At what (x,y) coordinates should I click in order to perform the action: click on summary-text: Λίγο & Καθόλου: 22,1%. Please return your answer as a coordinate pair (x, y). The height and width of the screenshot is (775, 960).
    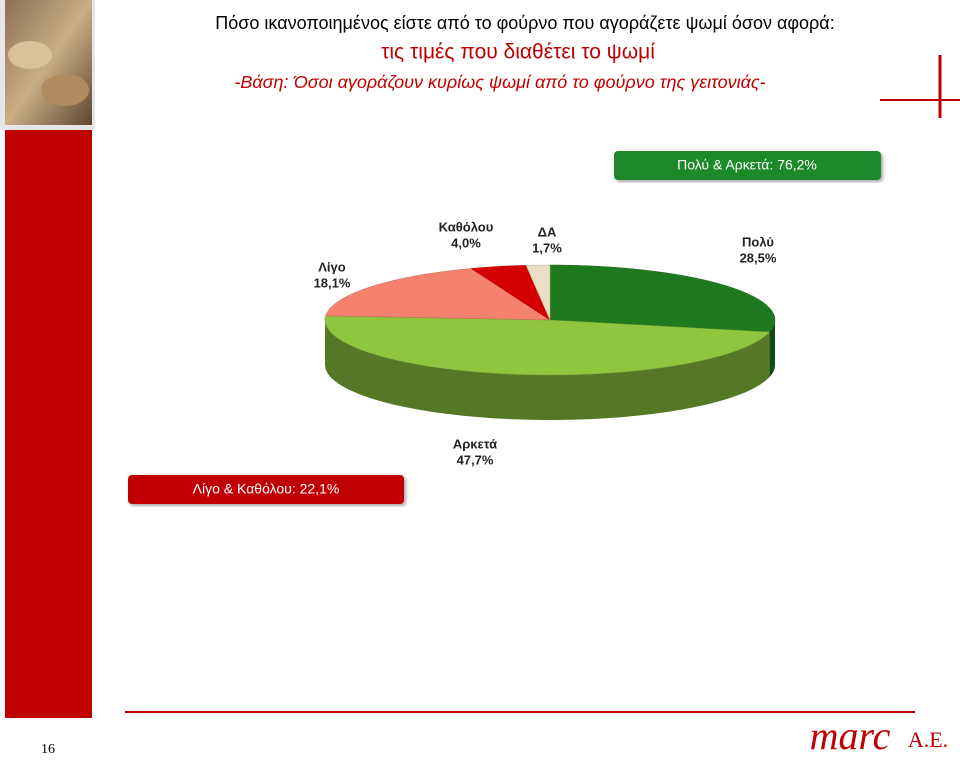
    Looking at the image, I should click on (266, 489).